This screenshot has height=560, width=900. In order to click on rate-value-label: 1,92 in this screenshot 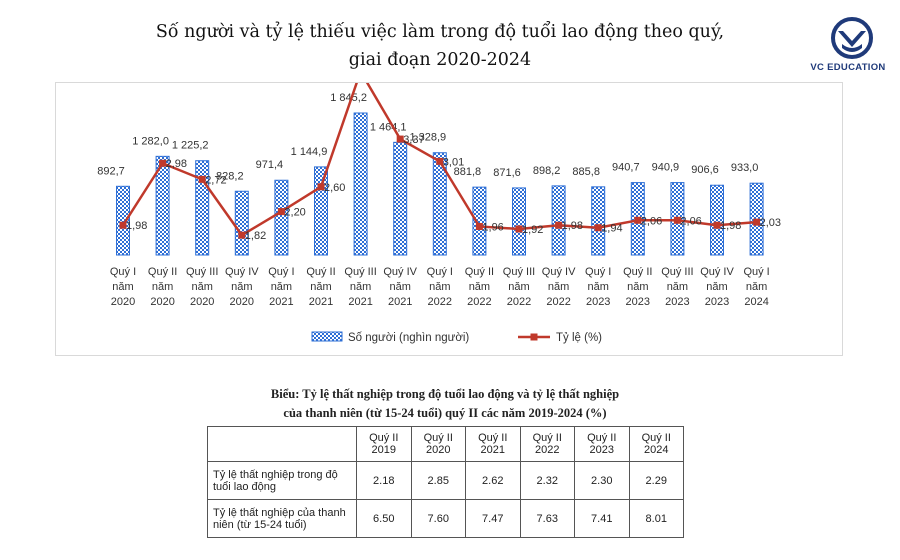, I will do `click(532, 230)`.